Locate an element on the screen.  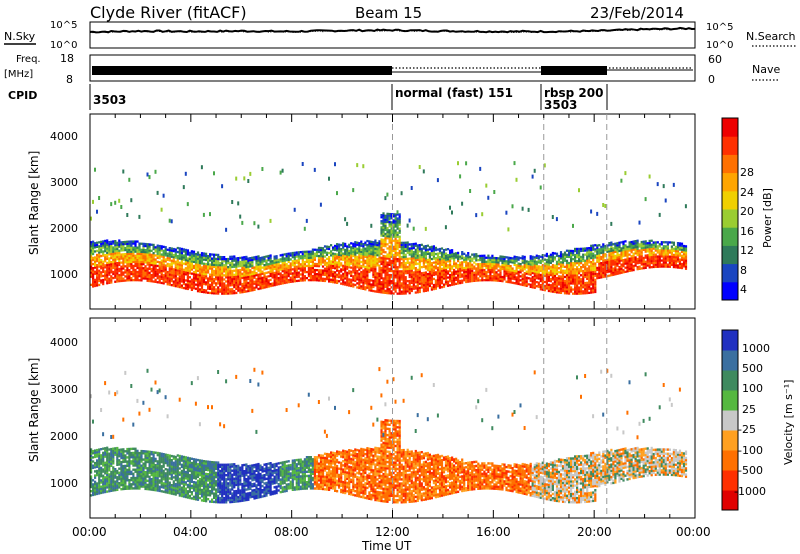
power-data-cell-2067 is located at coordinates (345, 268).